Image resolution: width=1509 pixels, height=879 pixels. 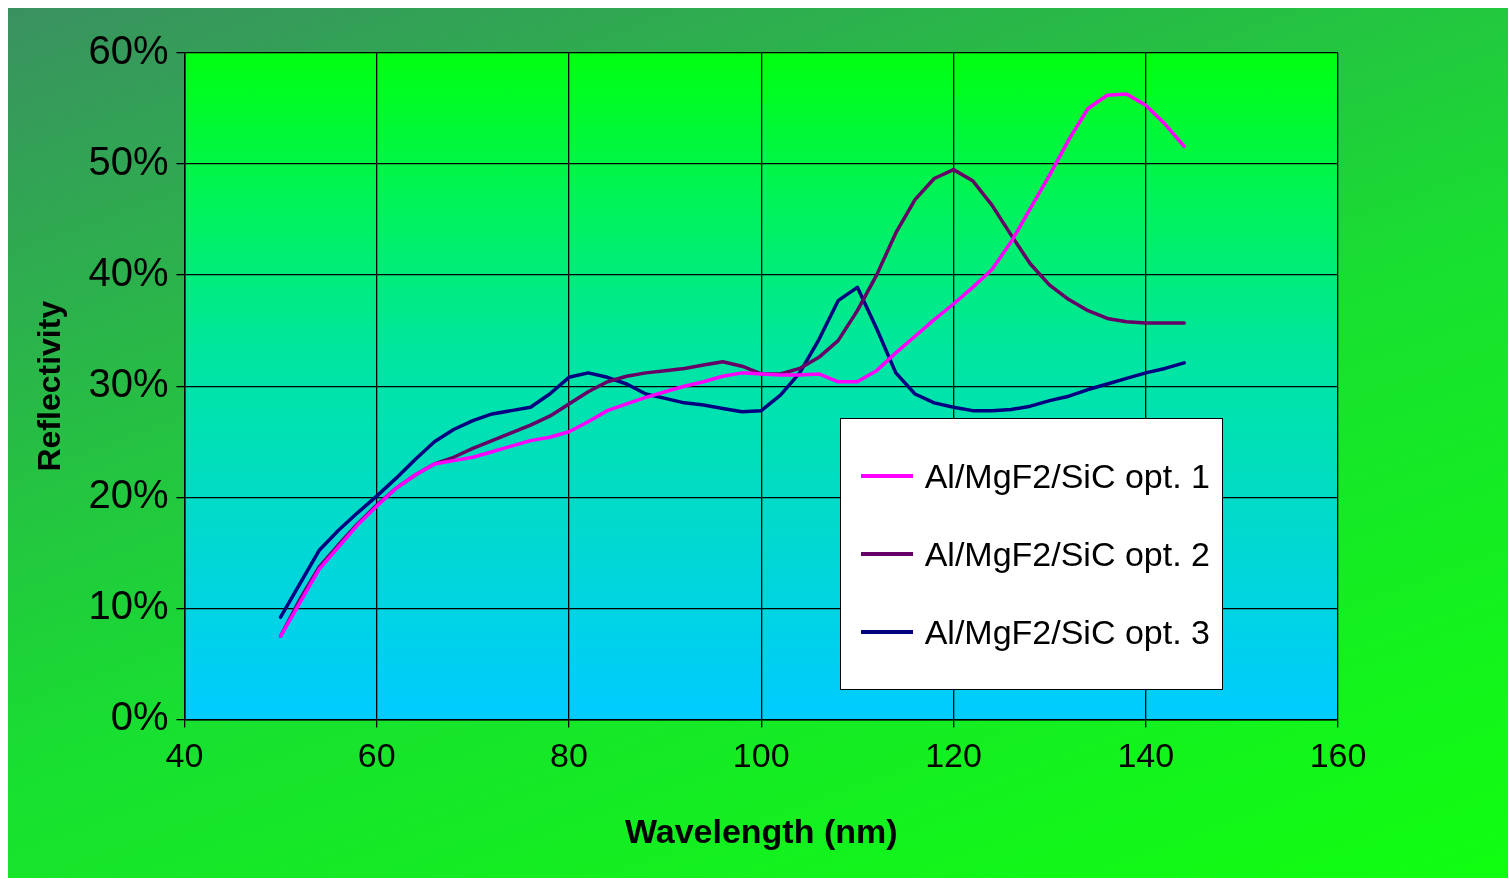 I want to click on y-tick-label: 40%, so click(x=128, y=272).